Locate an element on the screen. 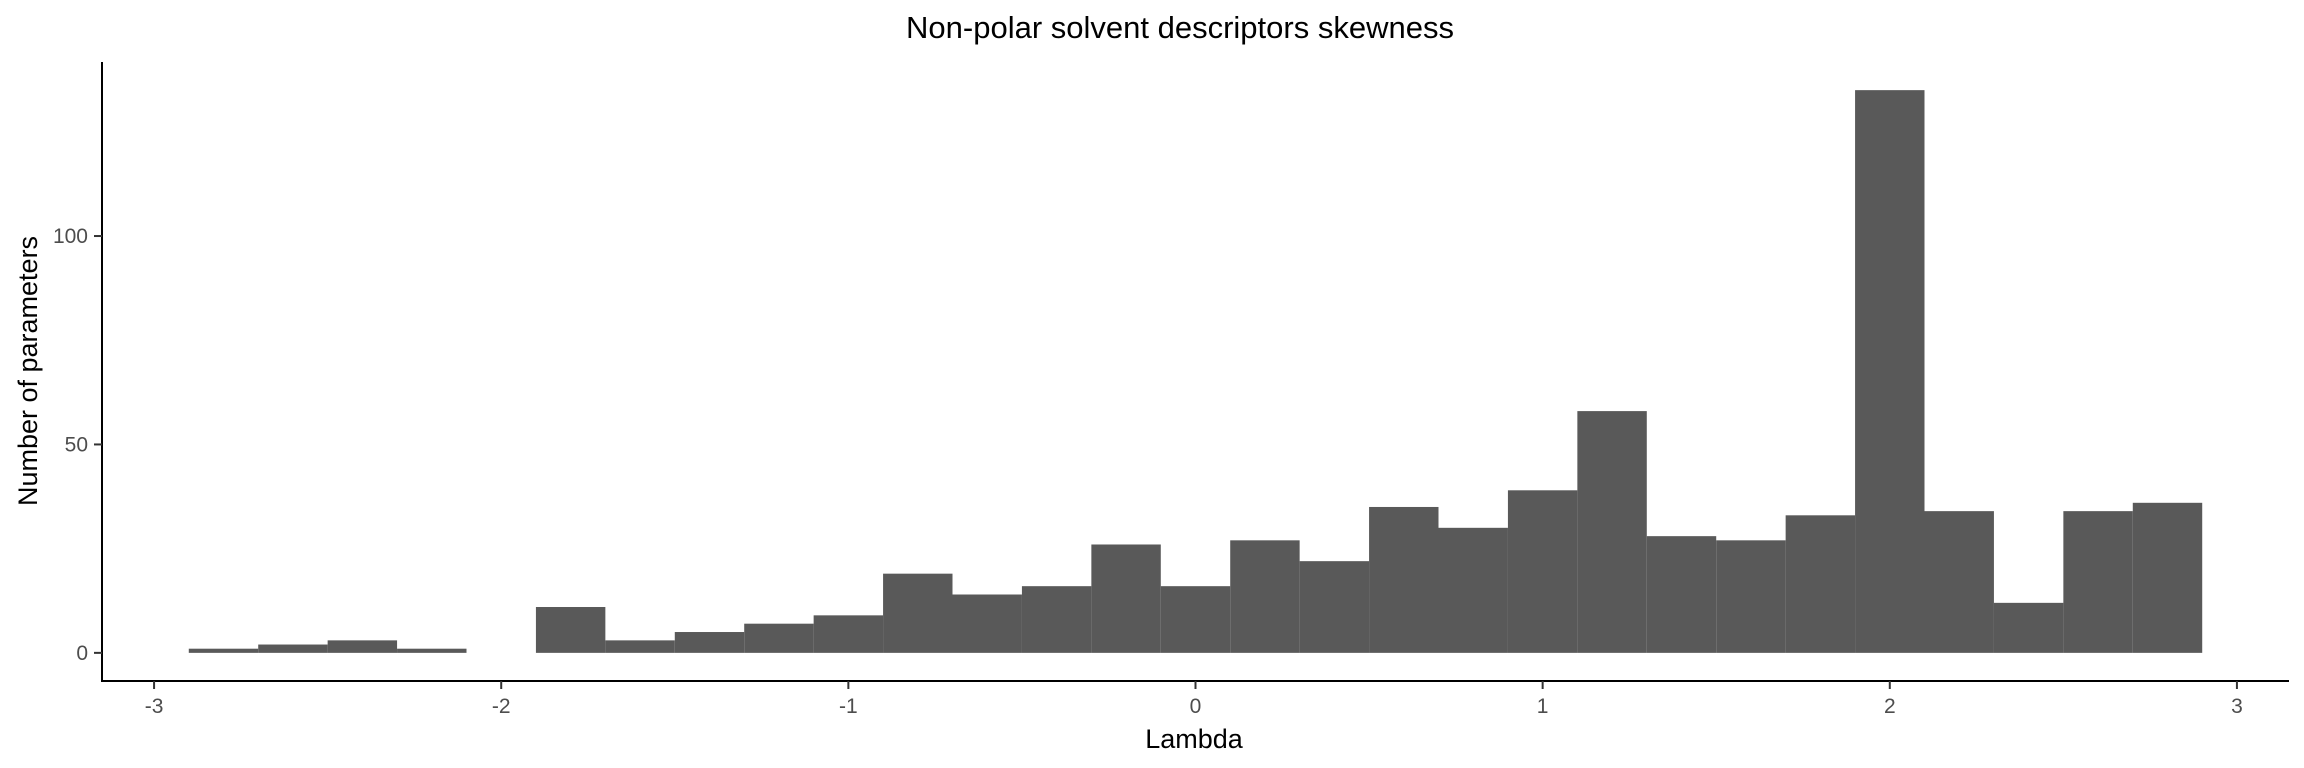 Image resolution: width=2304 pixels, height=768 pixels. x-tick-label: -2 is located at coordinates (501, 706).